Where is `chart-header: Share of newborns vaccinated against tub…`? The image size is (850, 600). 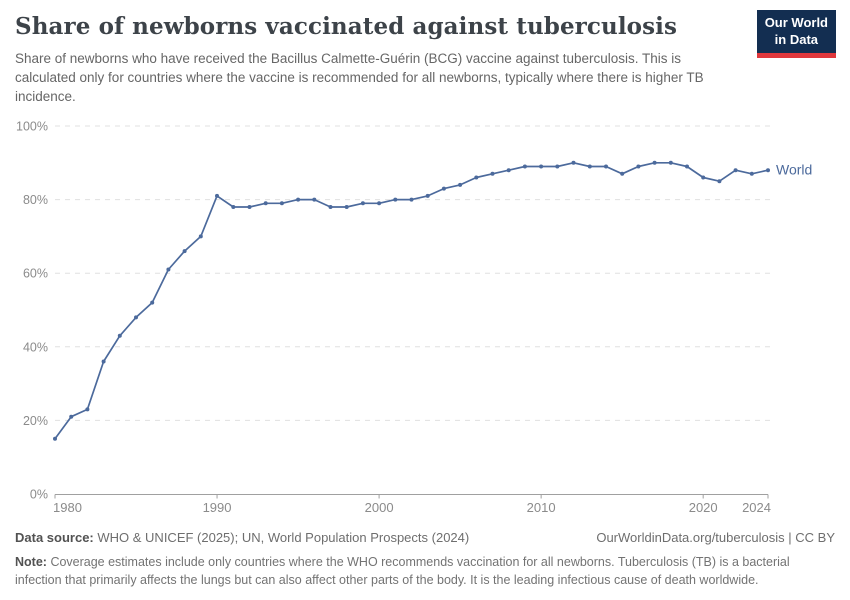
chart-header: Share of newborns vaccinated against tub… is located at coordinates (425, 59).